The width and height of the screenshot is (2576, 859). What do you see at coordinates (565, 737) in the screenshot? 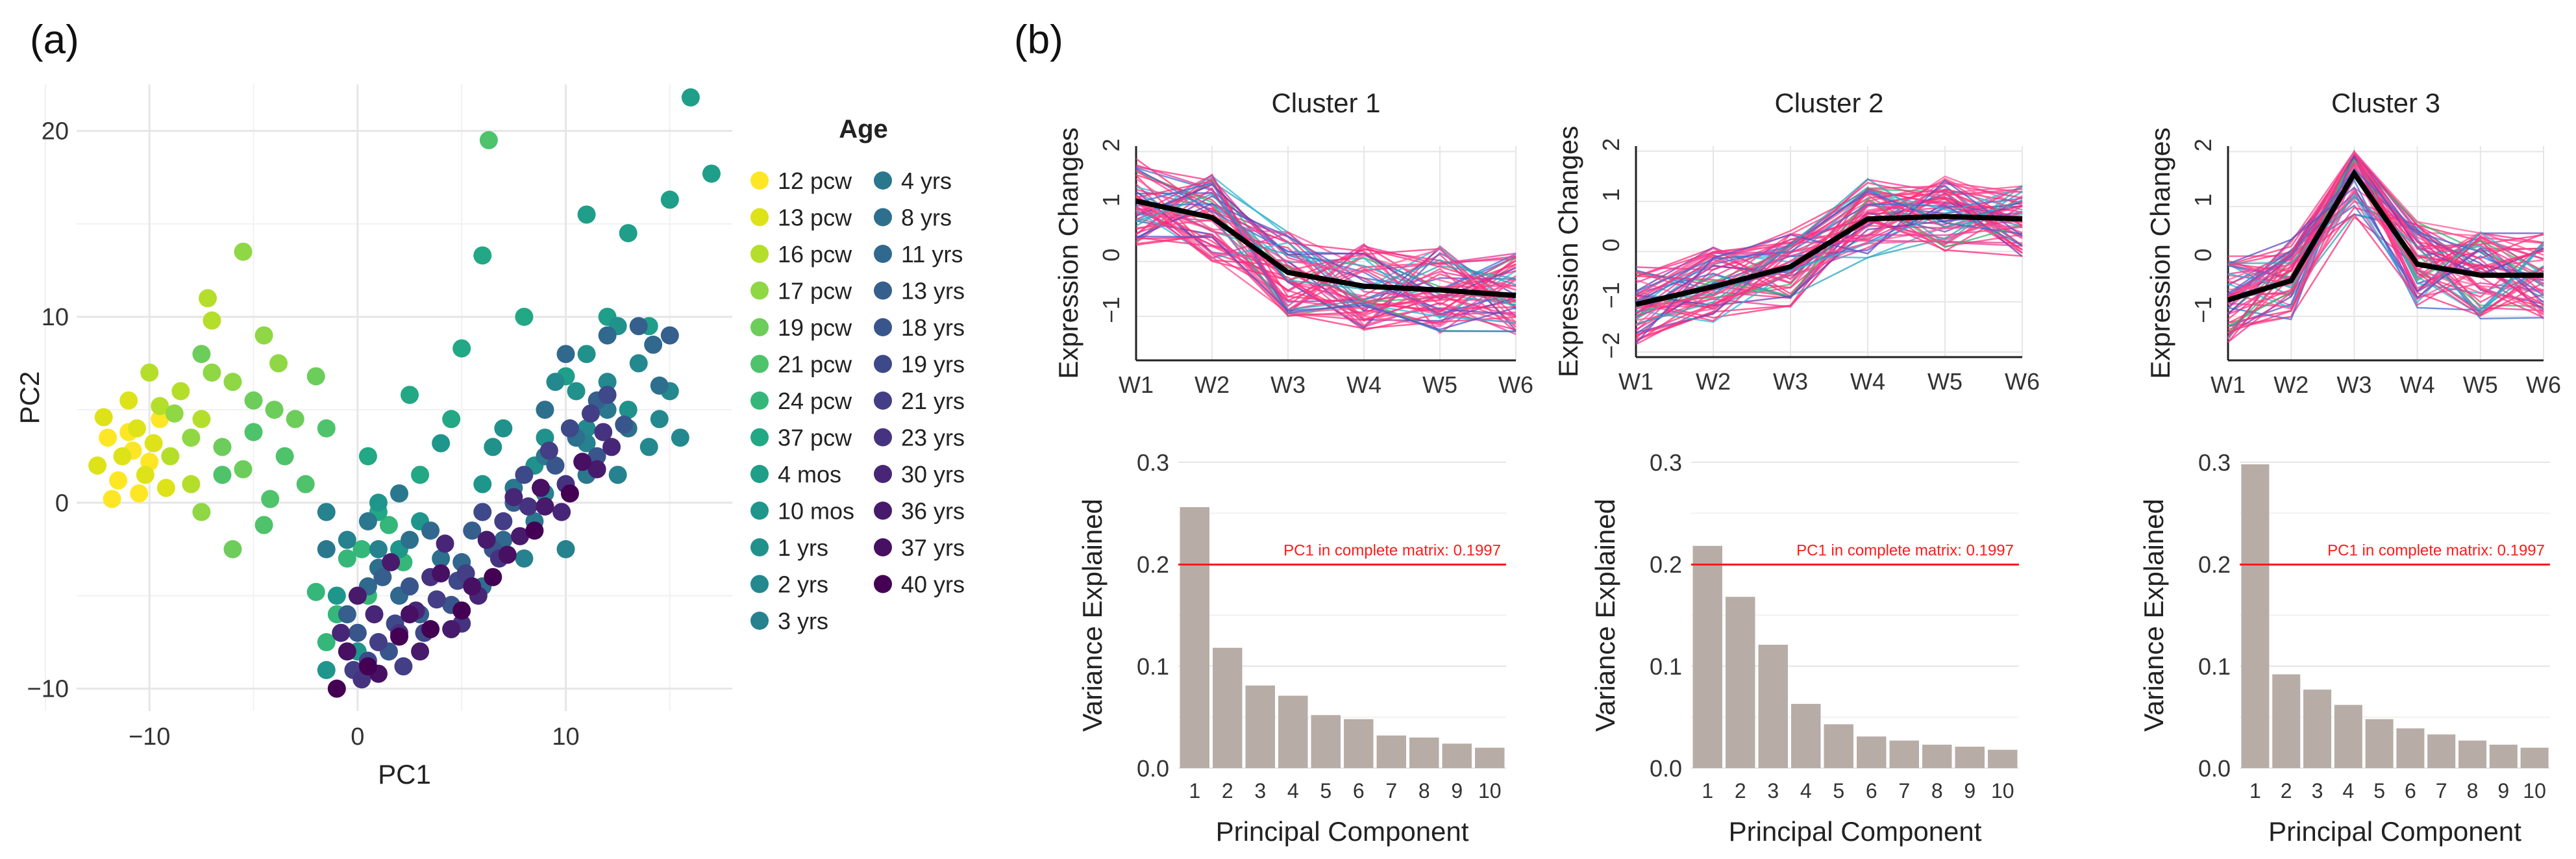
I see `x-tick-label: 10` at bounding box center [565, 737].